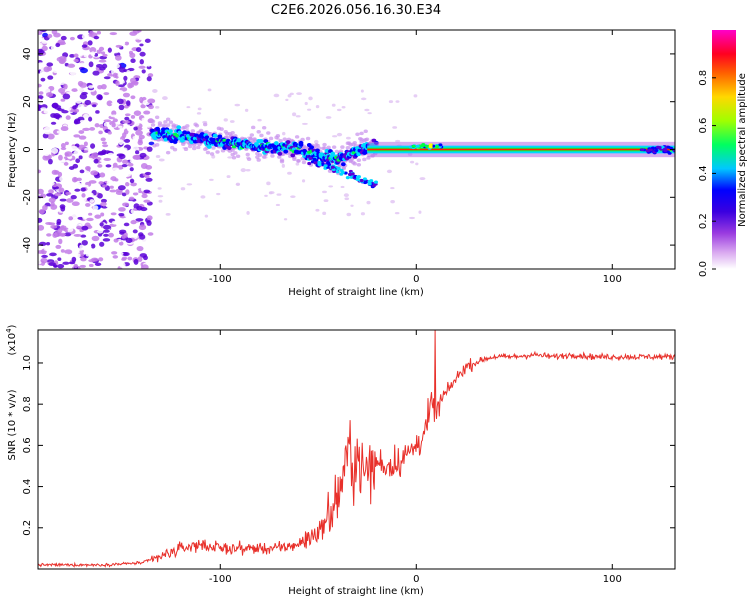 Image resolution: width=750 pixels, height=600 pixels. What do you see at coordinates (27, 528) in the screenshot?
I see `bot-y-tick-label: 0.2` at bounding box center [27, 528].